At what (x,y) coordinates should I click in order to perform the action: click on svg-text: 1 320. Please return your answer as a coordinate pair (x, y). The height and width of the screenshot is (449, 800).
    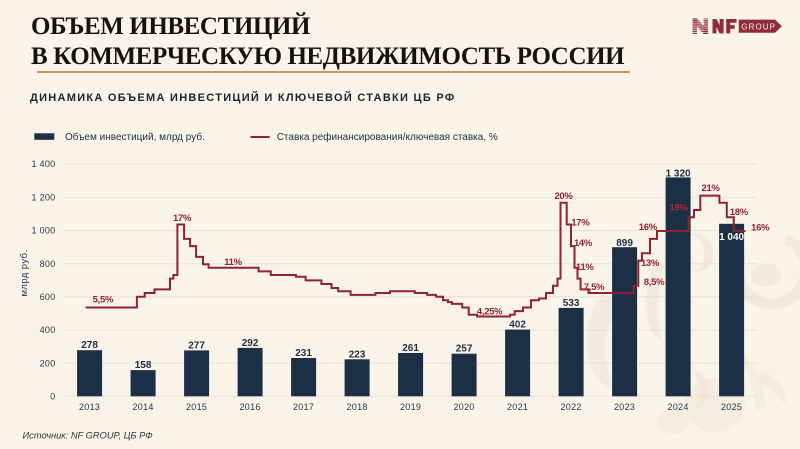
    Looking at the image, I should click on (678, 174).